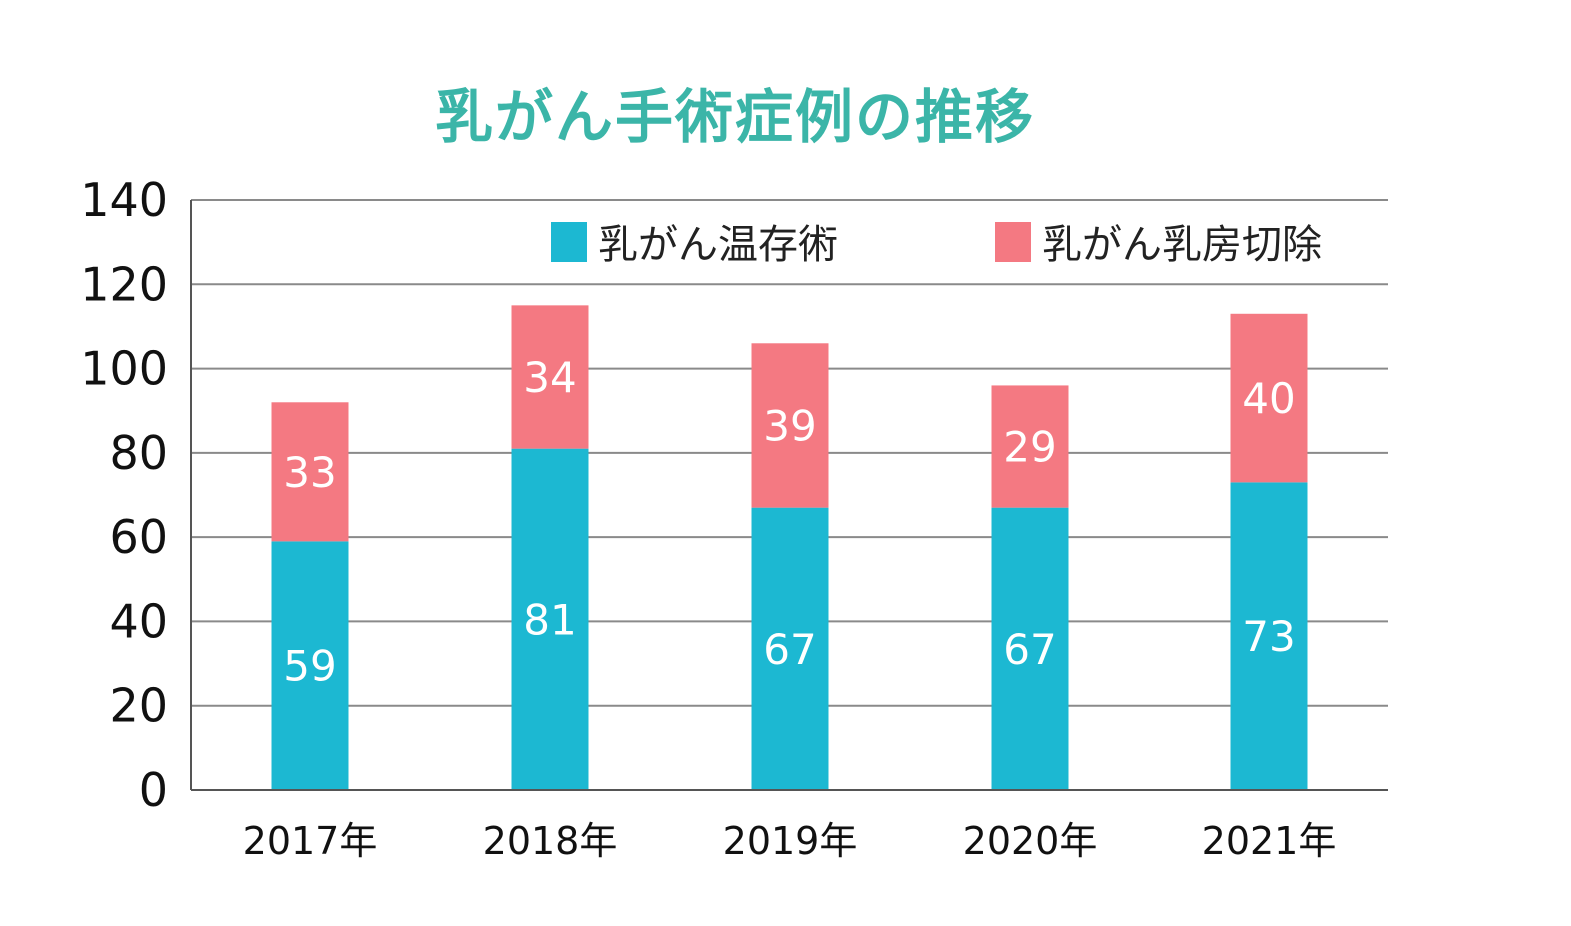 Image resolution: width=1571 pixels, height=926 pixels. I want to click on data-label: 40, so click(1268, 398).